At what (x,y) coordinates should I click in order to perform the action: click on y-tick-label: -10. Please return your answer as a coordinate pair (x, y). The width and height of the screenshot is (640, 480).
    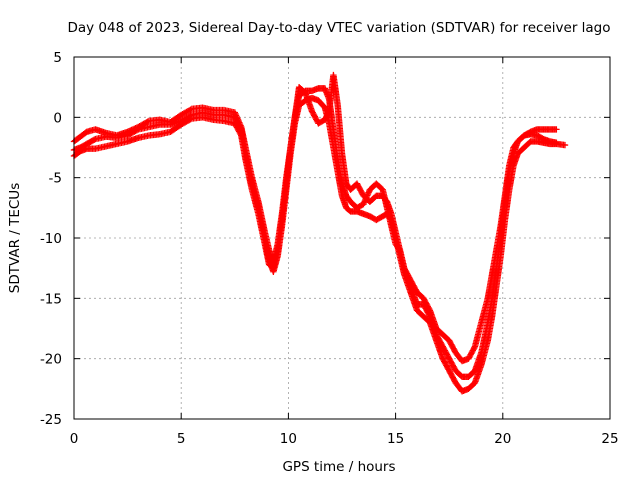
    Looking at the image, I should click on (51, 239).